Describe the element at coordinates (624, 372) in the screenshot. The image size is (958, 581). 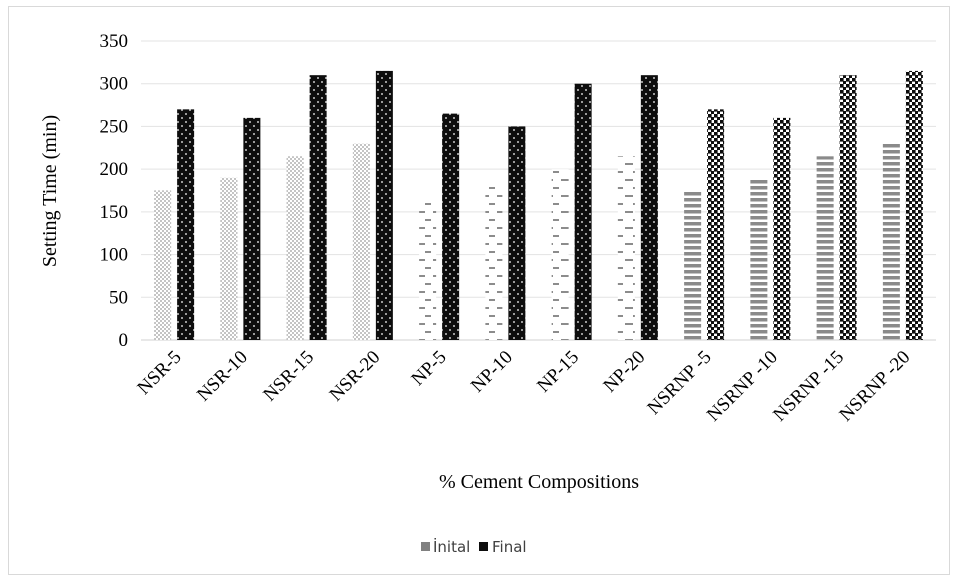
I see `x-tick-label: NP-20` at that location.